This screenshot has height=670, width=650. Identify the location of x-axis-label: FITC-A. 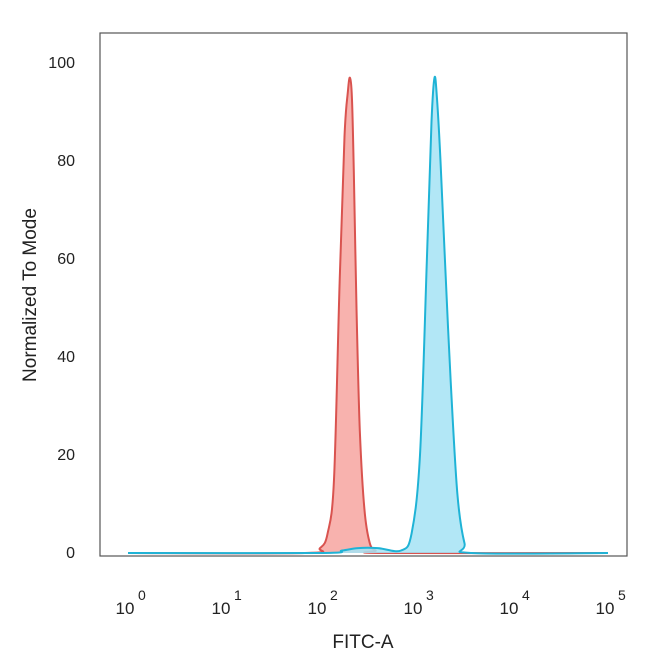
(363, 642).